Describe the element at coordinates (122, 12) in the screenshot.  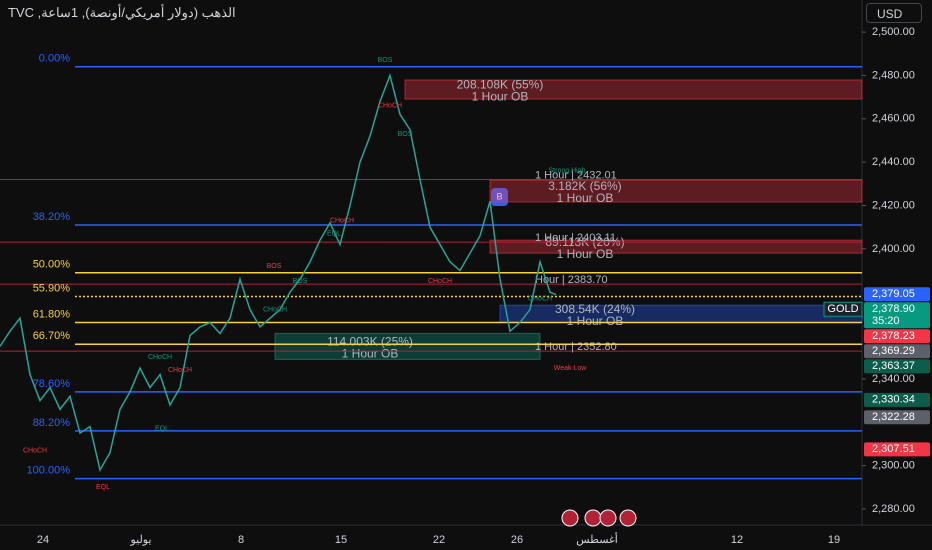
I see `symbol-title: الذهب (دولار أمريكي/أونصة), 1ساعة, TVC` at that location.